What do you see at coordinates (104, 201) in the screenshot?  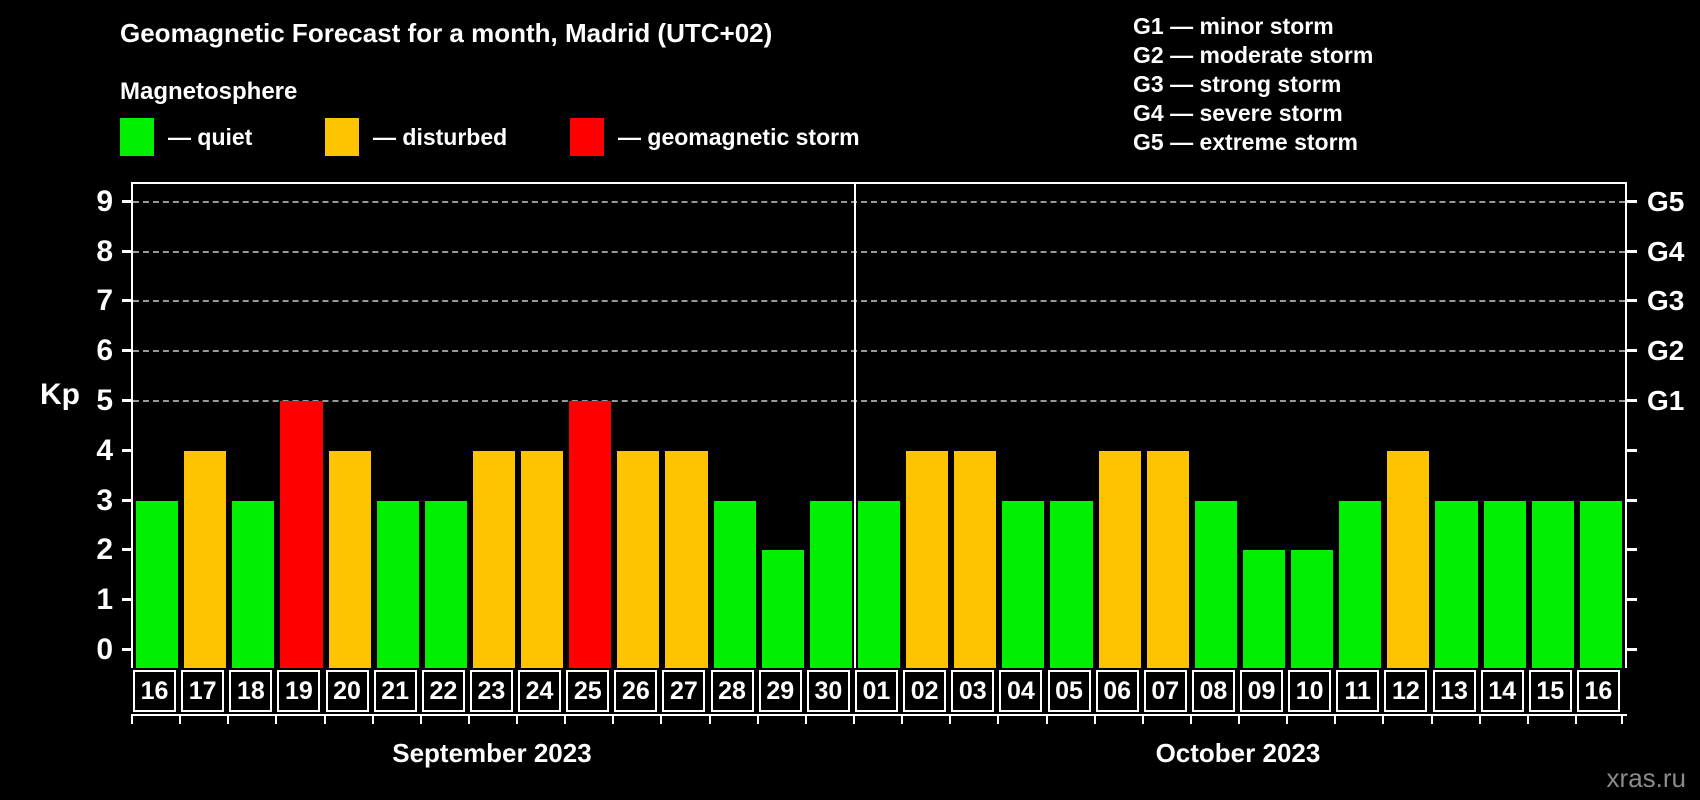 I see `y-axis-label-9: 9` at bounding box center [104, 201].